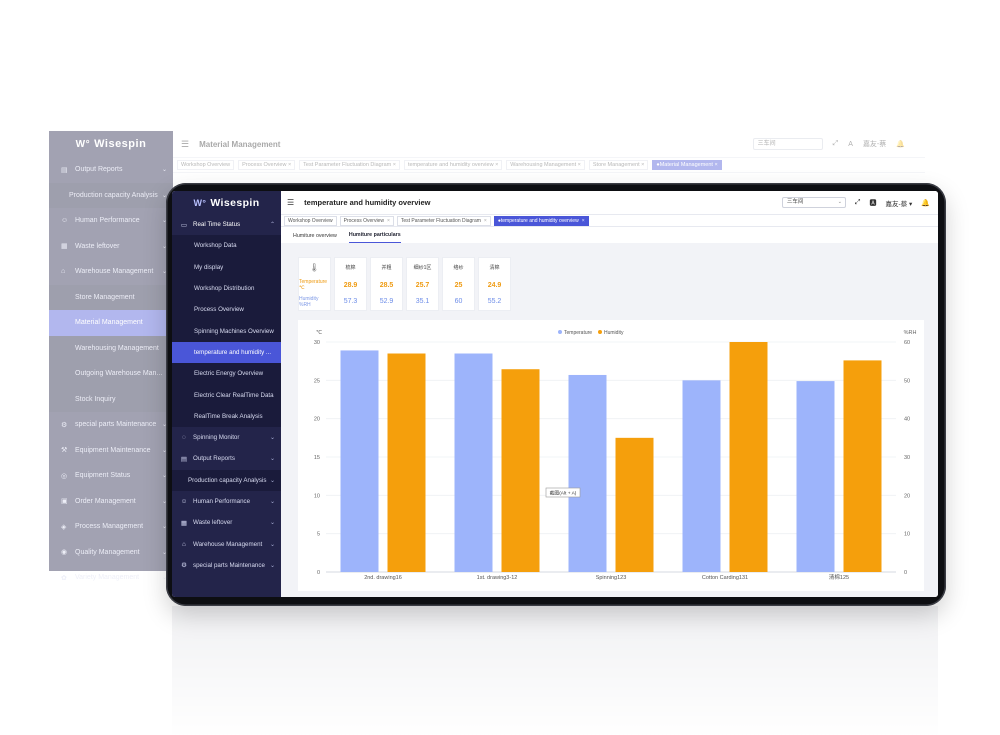 The height and width of the screenshot is (735, 1000). Describe the element at coordinates (813, 202) in the screenshot. I see `workshop-select: 三车间 ⌄` at that location.